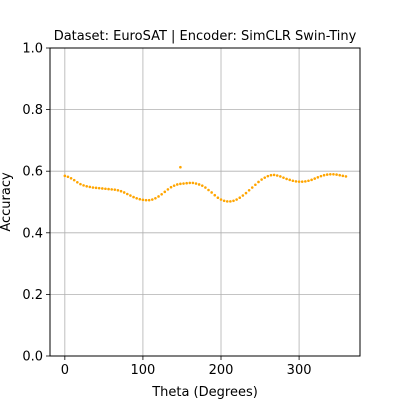  I want to click on x-tick-label: 300, so click(299, 370).